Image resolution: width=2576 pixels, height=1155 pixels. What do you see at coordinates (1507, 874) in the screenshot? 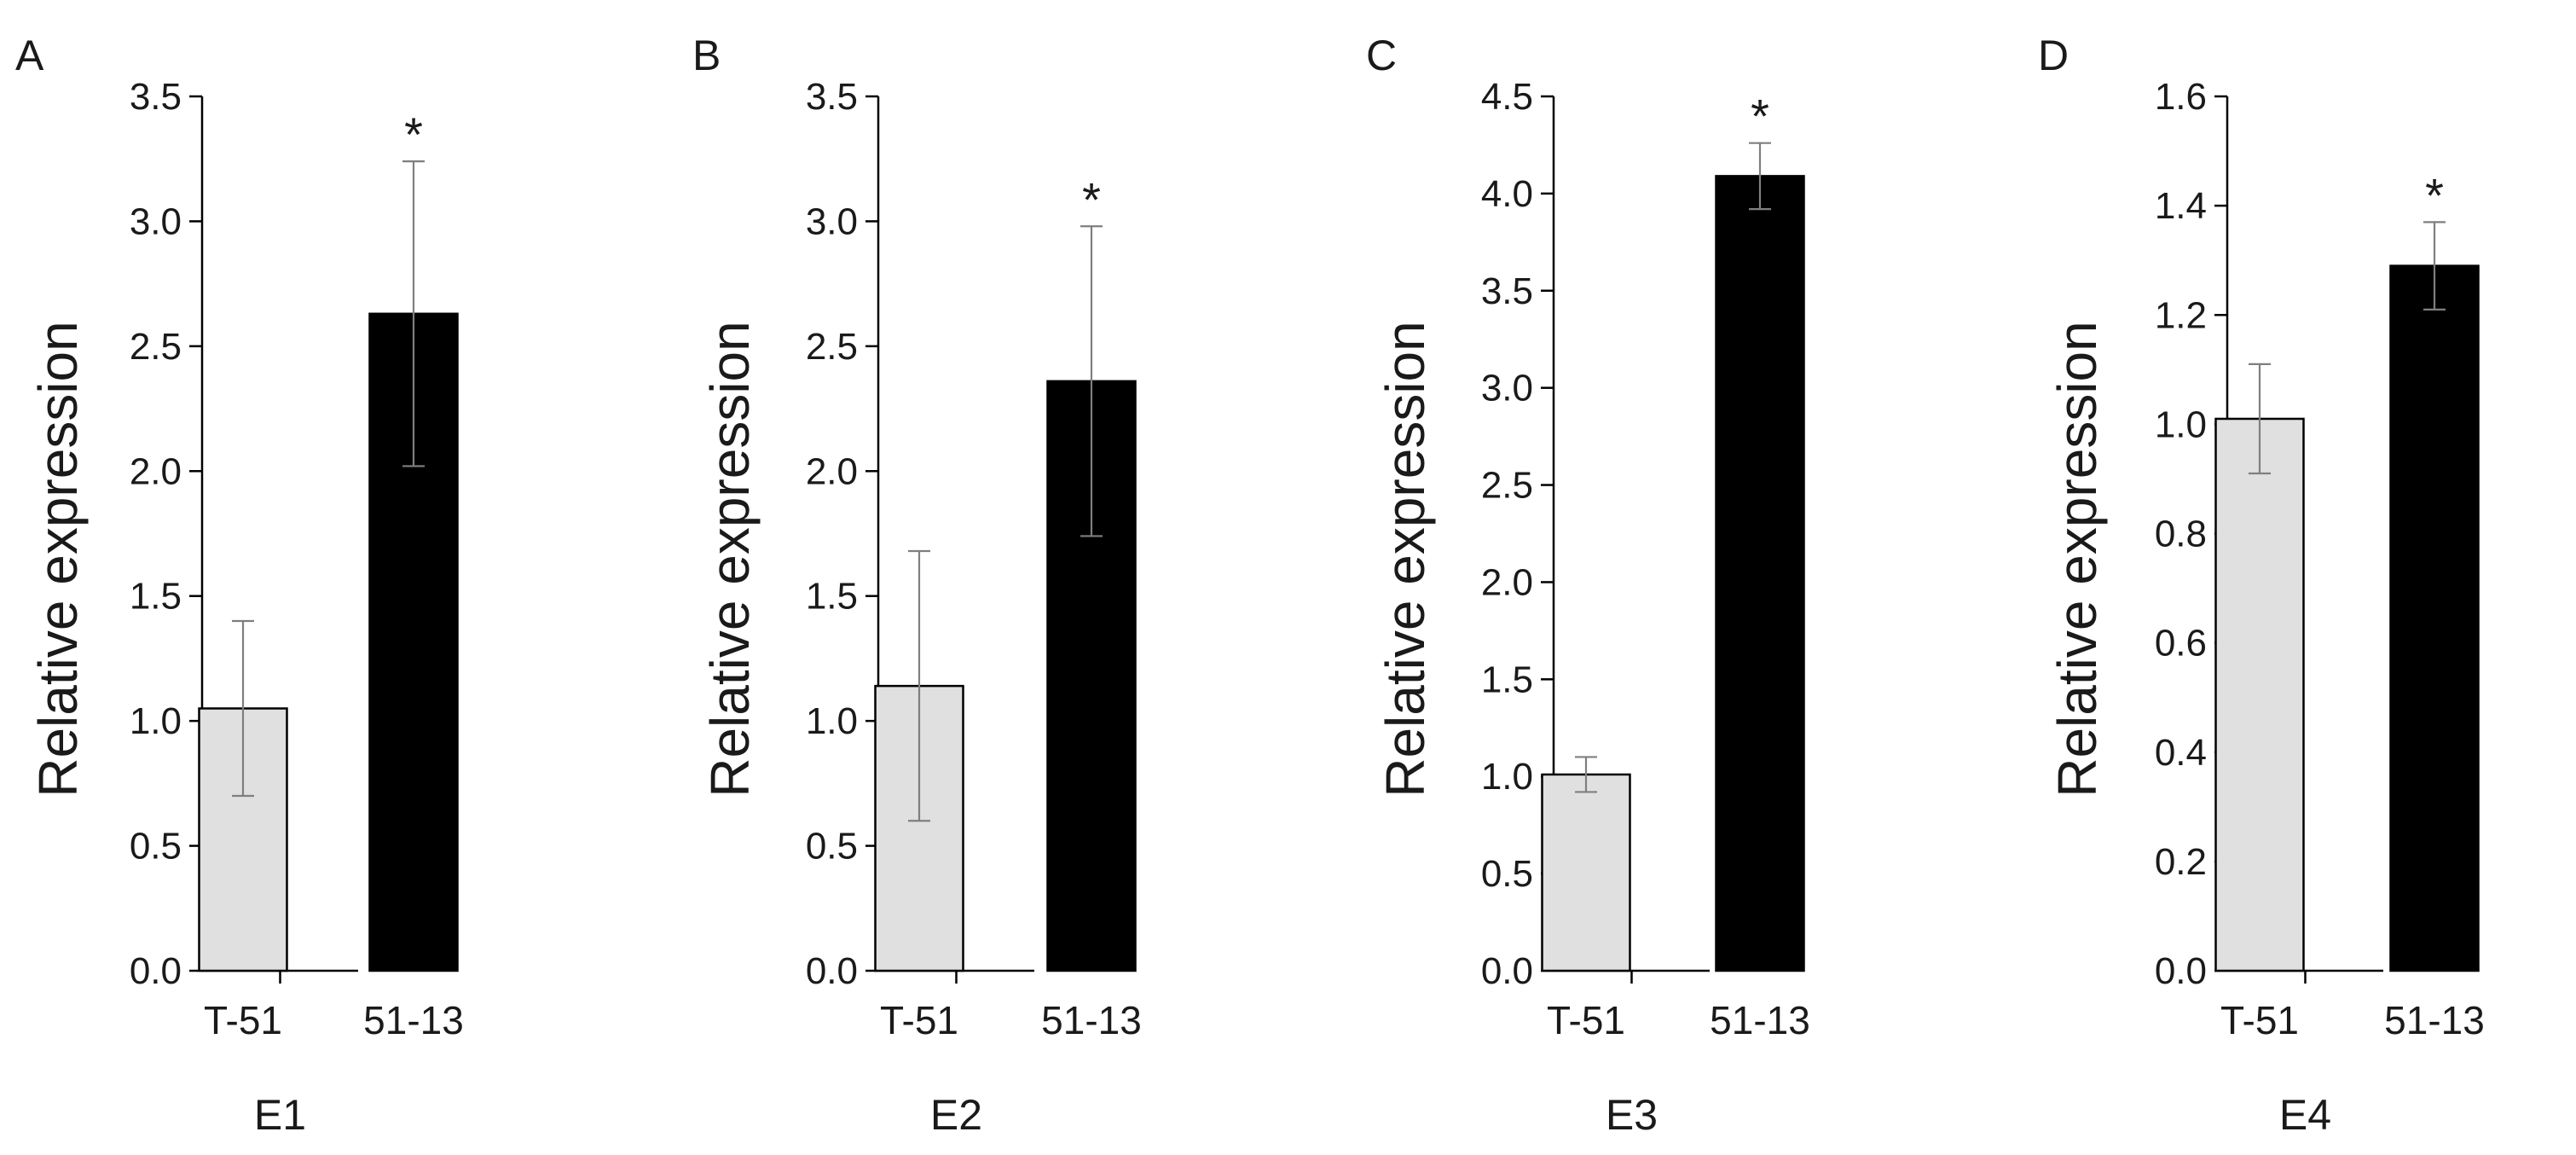
I see `chart-c-y-tick-label: 0.5` at bounding box center [1507, 874].